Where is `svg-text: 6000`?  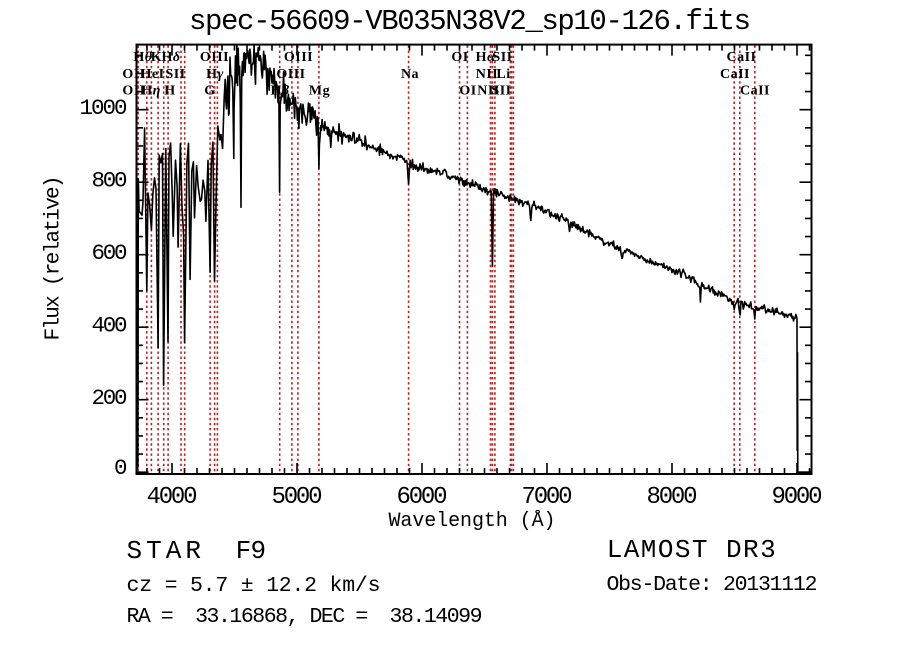 svg-text: 6000 is located at coordinates (422, 497).